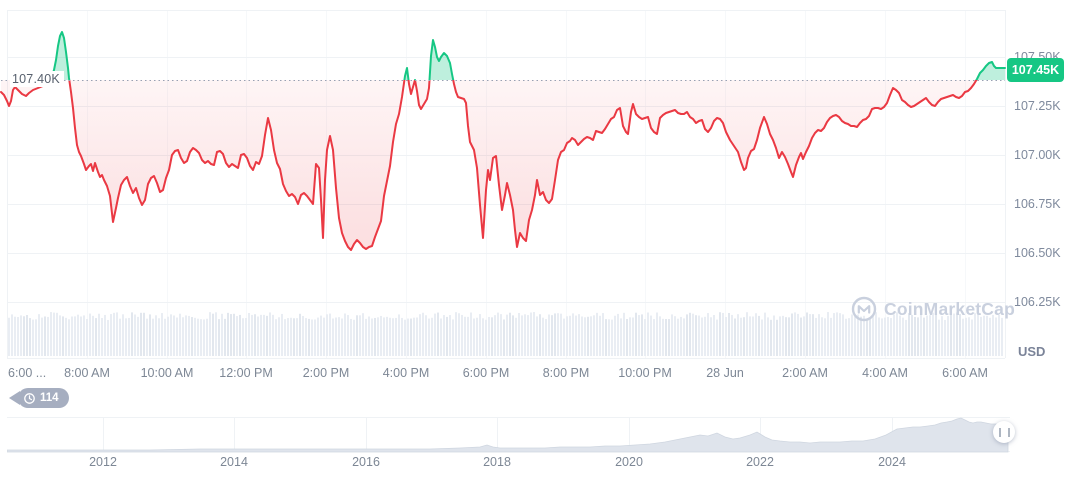  I want to click on price-axis-tick: 107.00K, so click(1037, 155).